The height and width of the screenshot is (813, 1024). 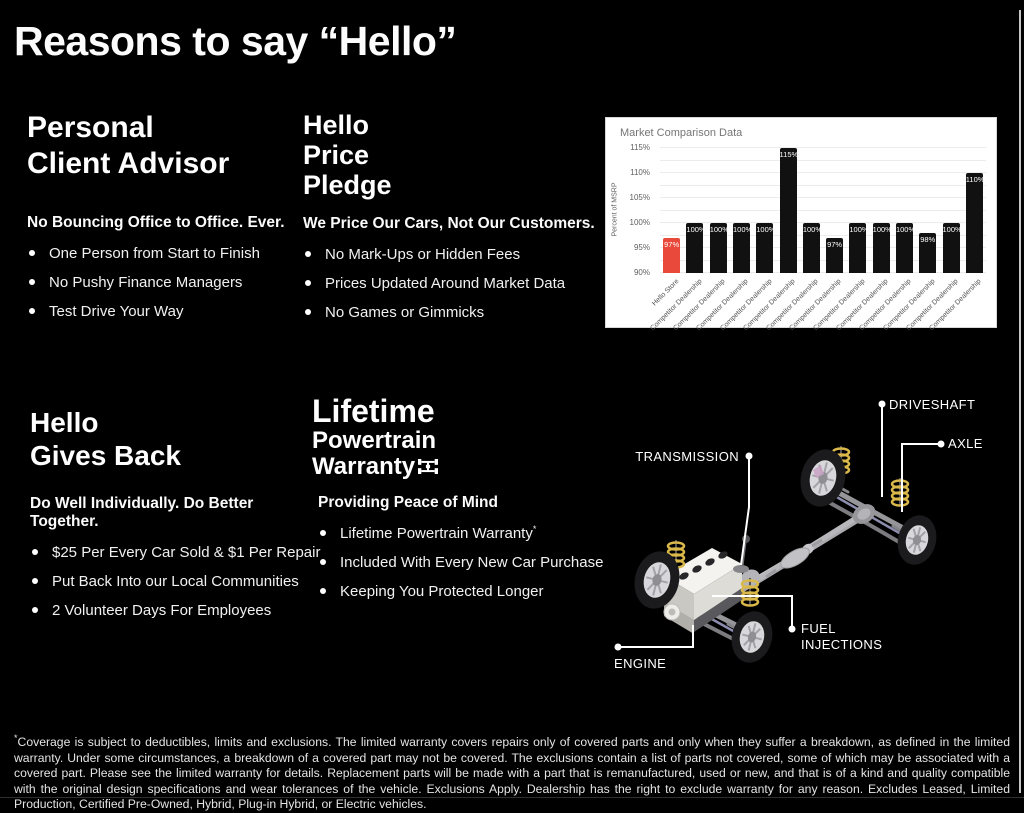 I want to click on bar-value-label: 98%, so click(x=928, y=239).